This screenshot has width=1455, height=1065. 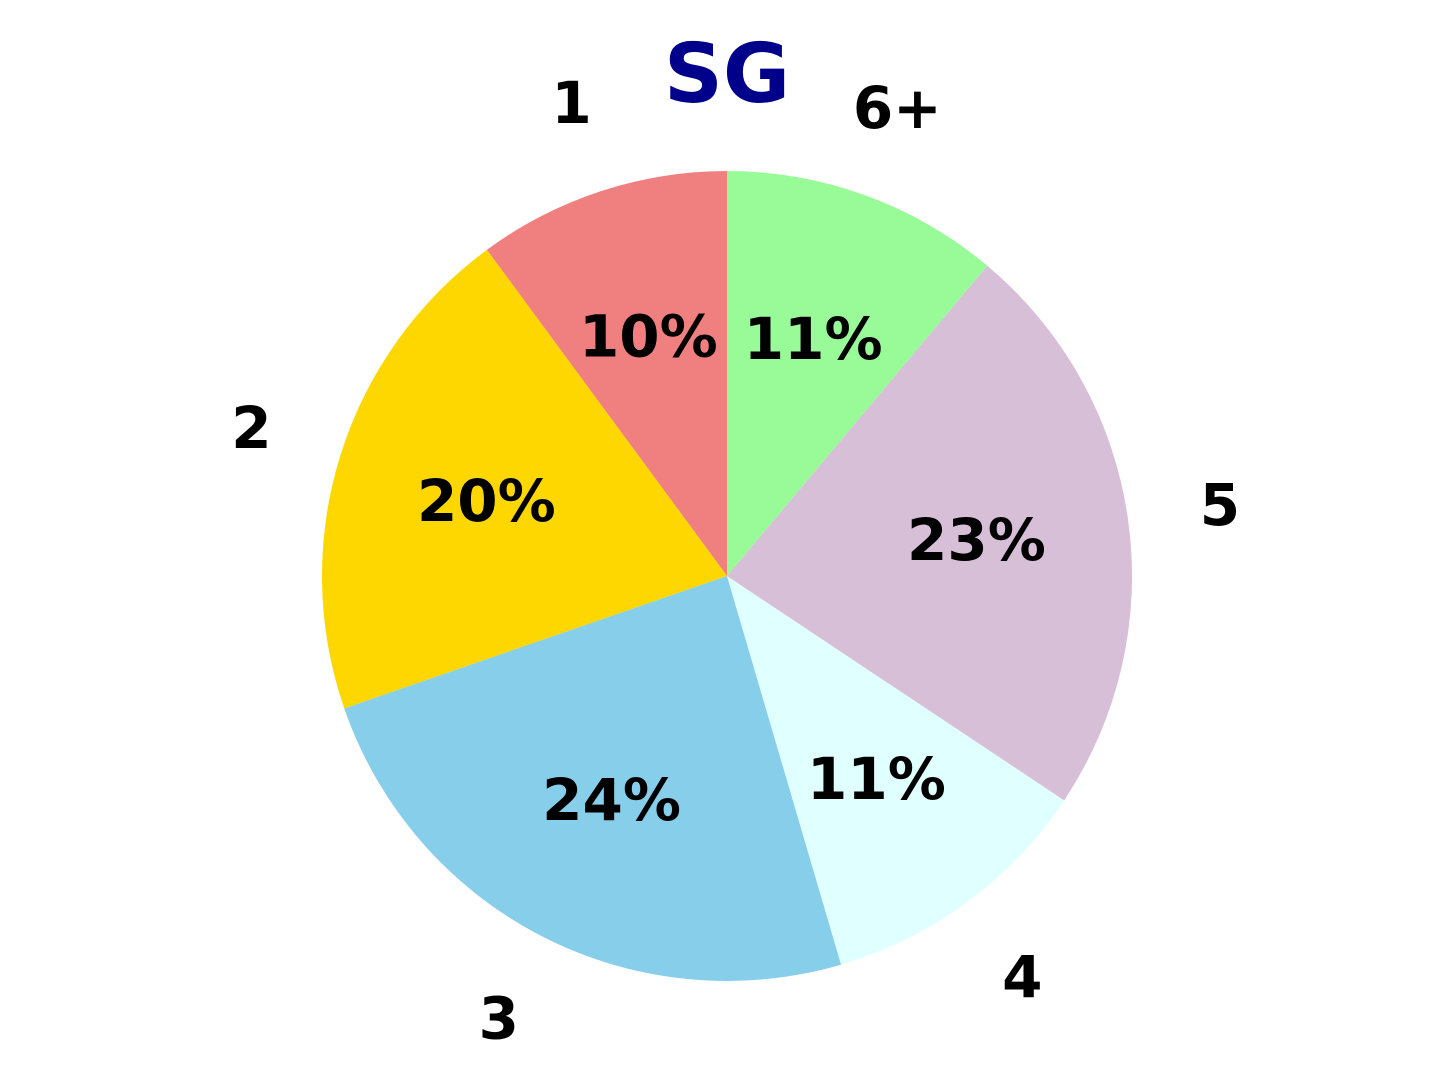 I want to click on slice-category-label: 5, so click(x=1220, y=505).